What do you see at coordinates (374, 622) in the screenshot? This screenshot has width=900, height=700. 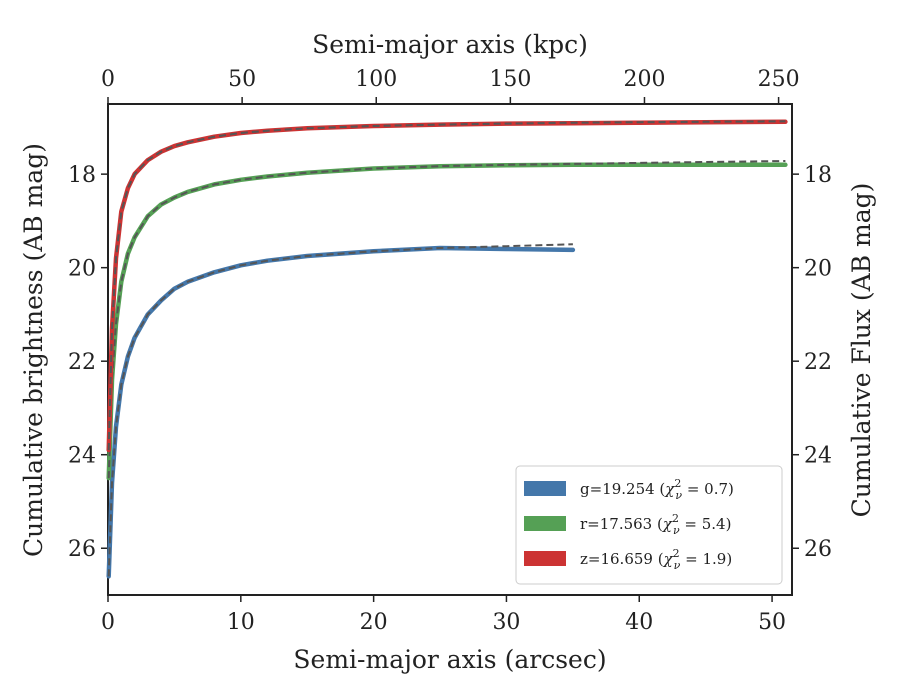 I see `bottom-x-tick-label: 20` at bounding box center [374, 622].